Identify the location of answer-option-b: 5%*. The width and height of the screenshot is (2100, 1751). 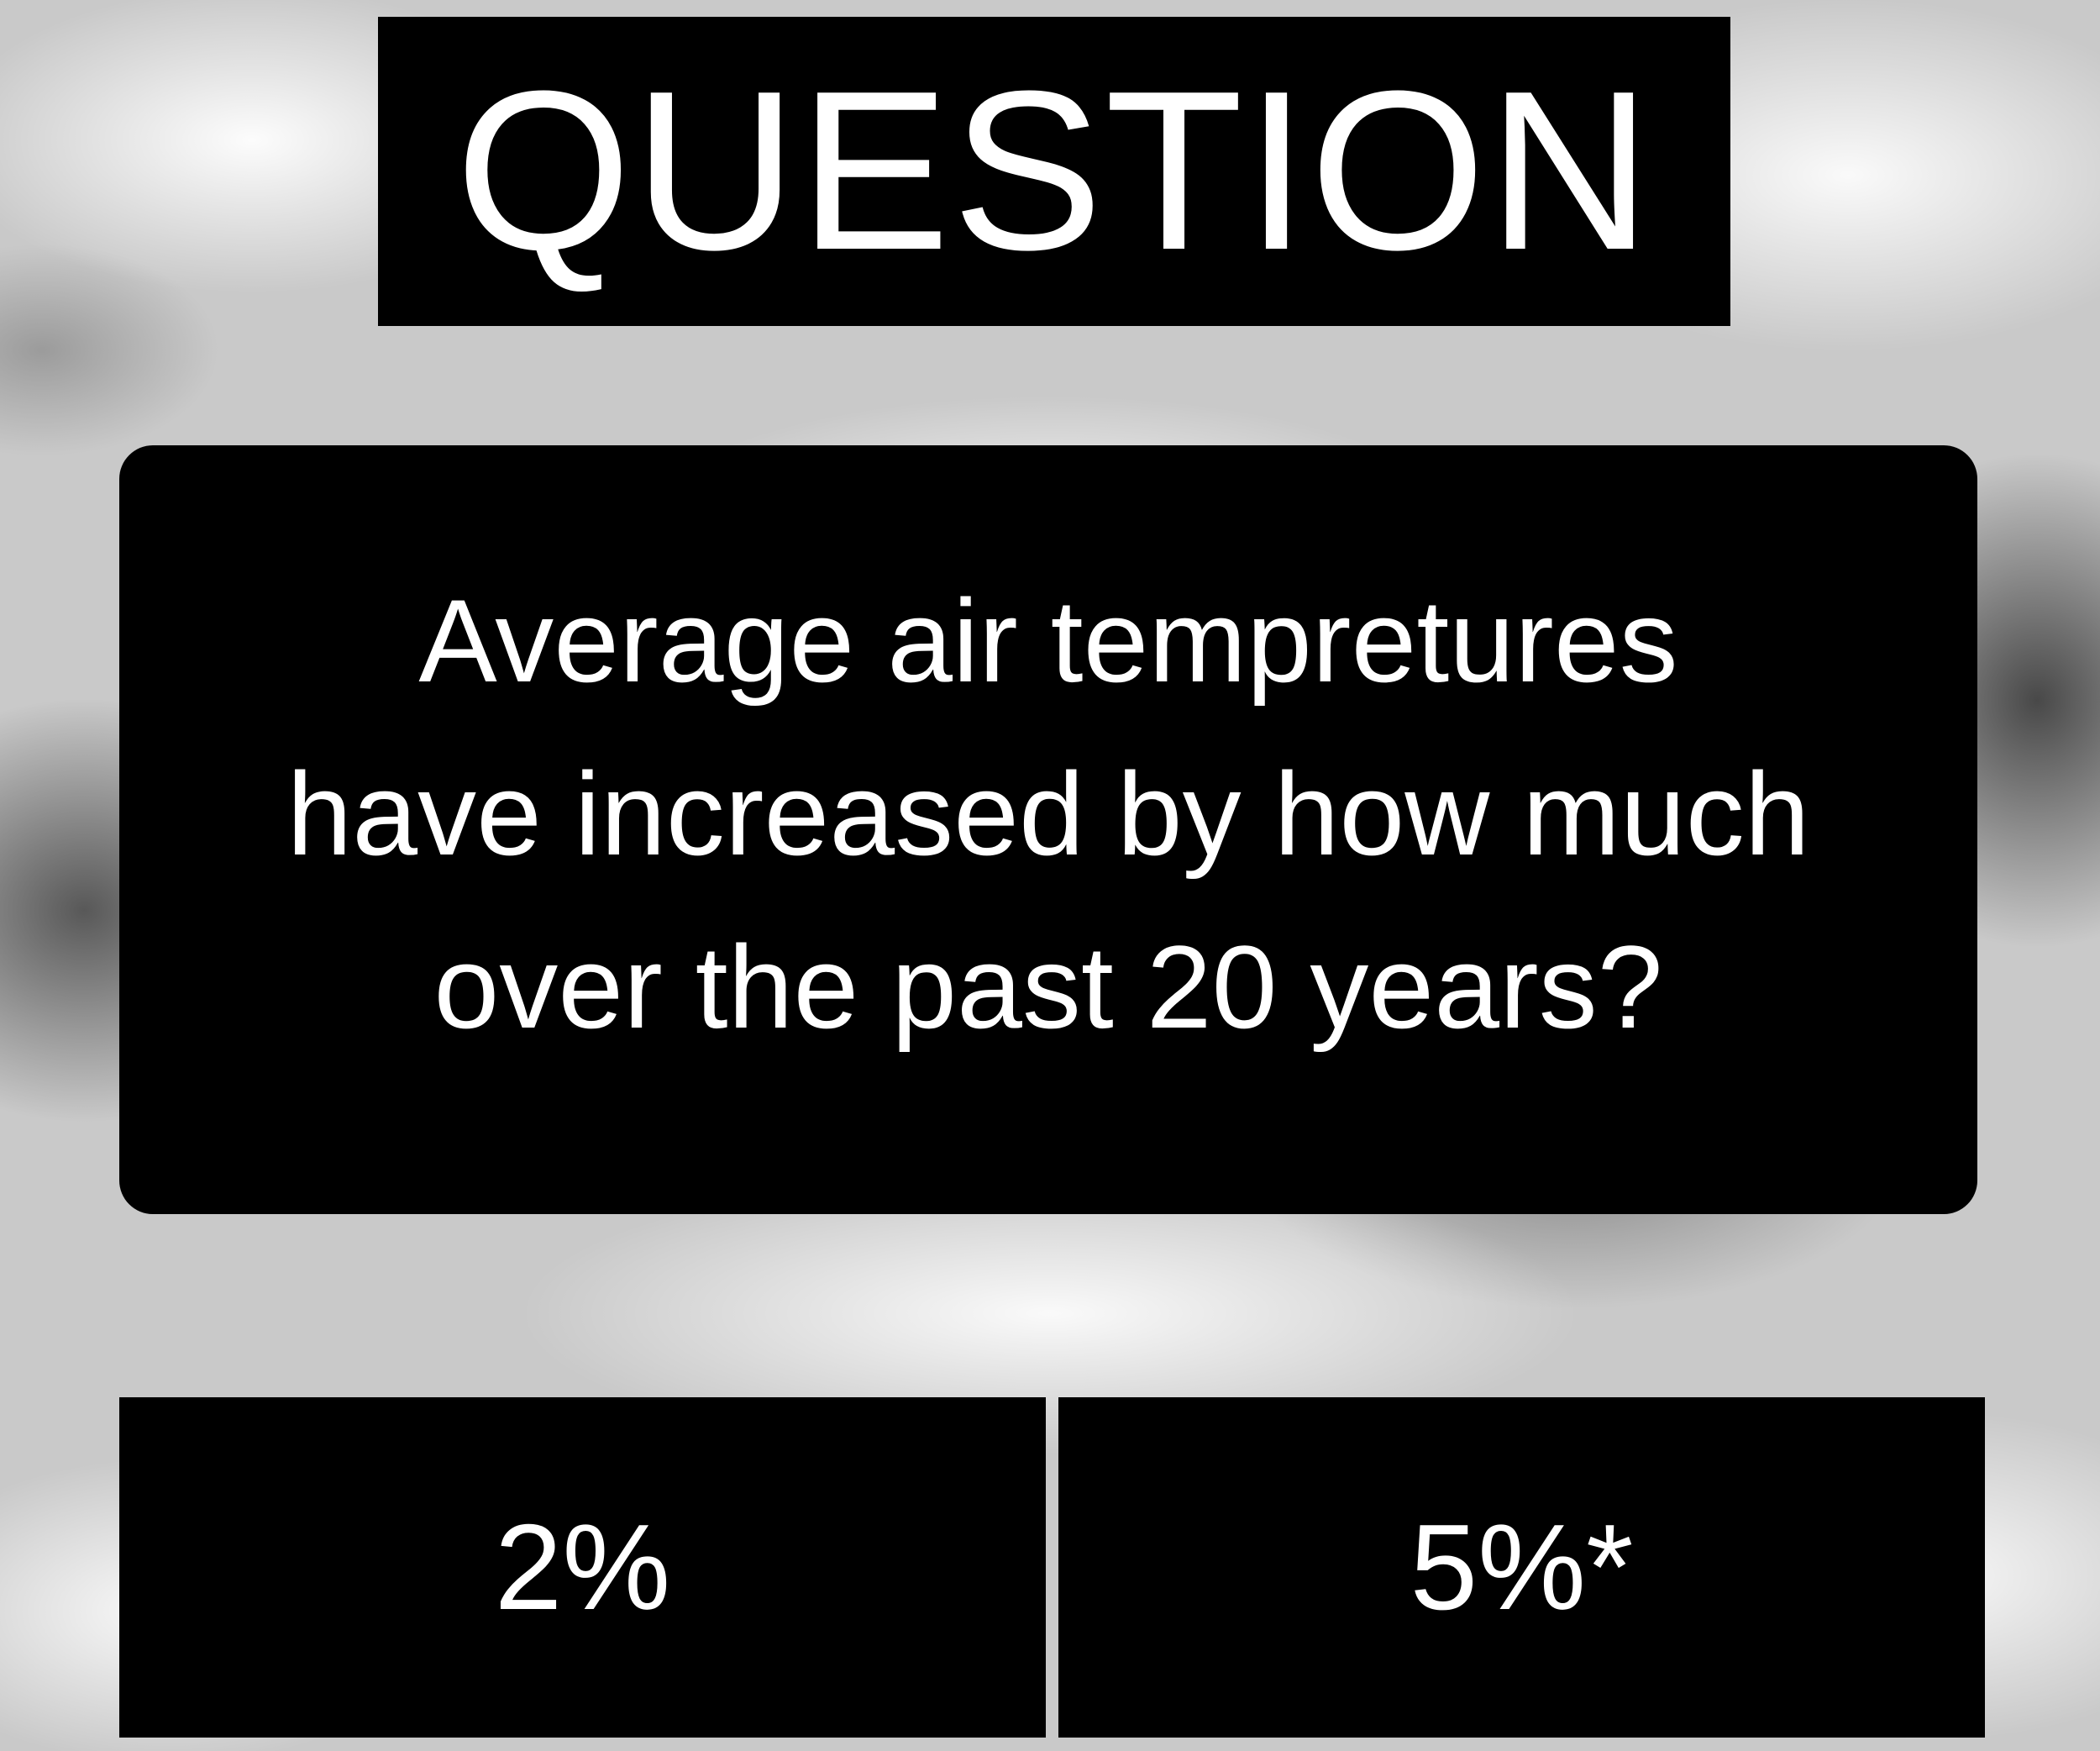
(1521, 1567).